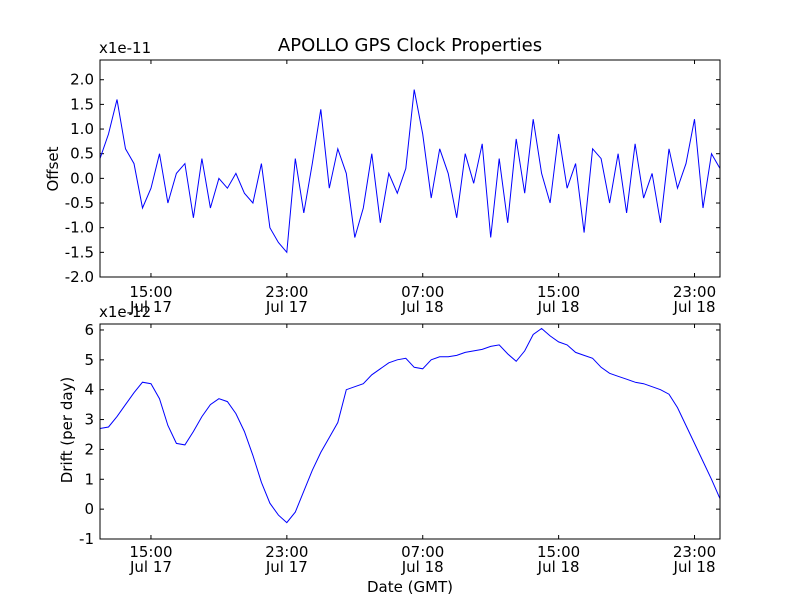 This screenshot has height=600, width=800. Describe the element at coordinates (67, 430) in the screenshot. I see `drift-y-axis-label: Drift (per day)` at that location.